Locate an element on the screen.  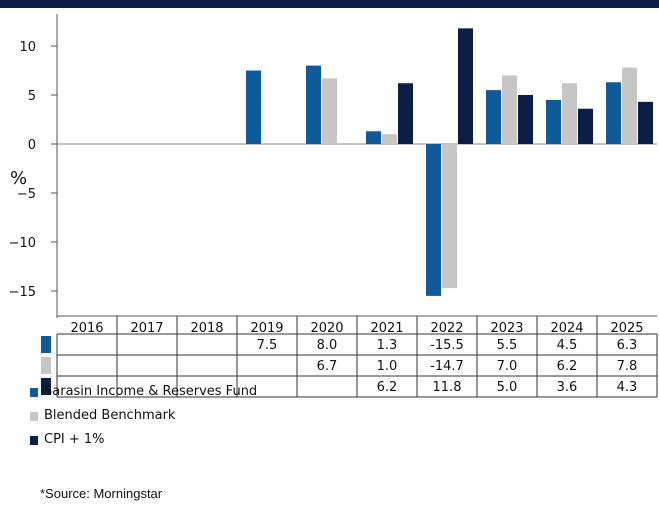
x-tick-label: 2018 is located at coordinates (206, 328).